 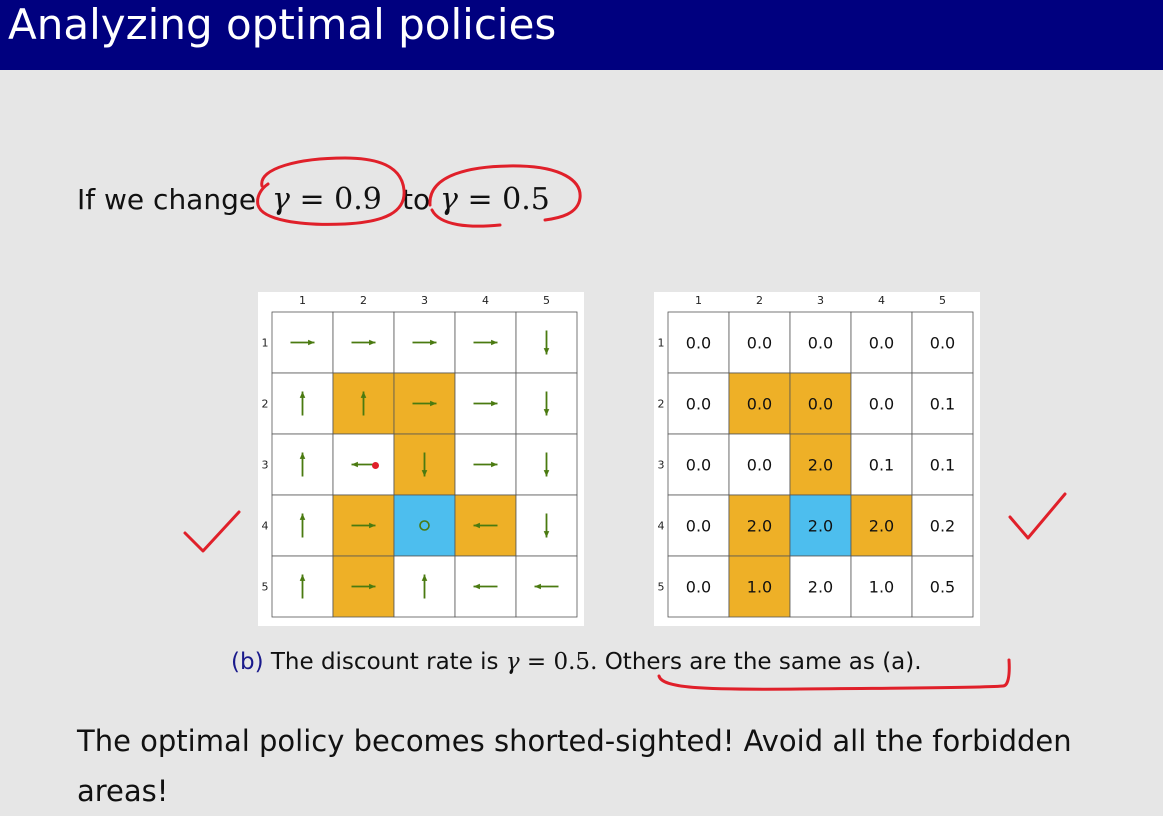 What do you see at coordinates (420, 456) in the screenshot?
I see `policy-grid-svg: 1 2 3 4 5 1 2 3 4 5` at bounding box center [420, 456].